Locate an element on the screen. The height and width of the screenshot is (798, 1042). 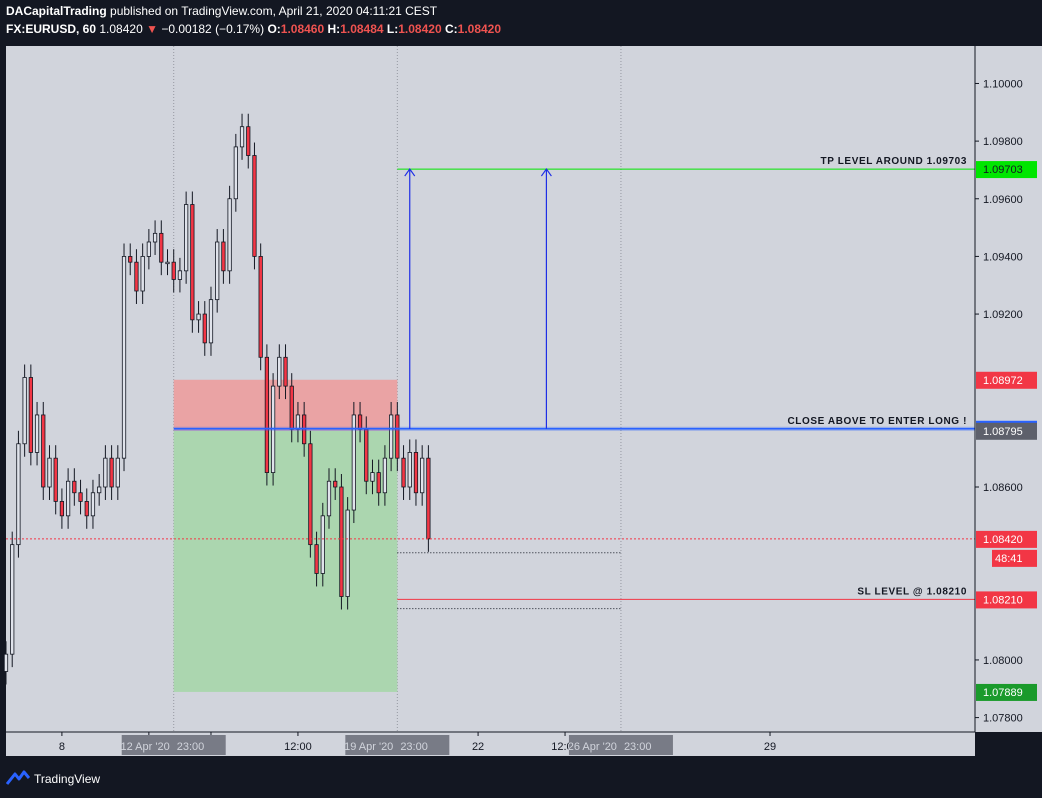
y-tick-label: 1.09800 is located at coordinates (1003, 142).